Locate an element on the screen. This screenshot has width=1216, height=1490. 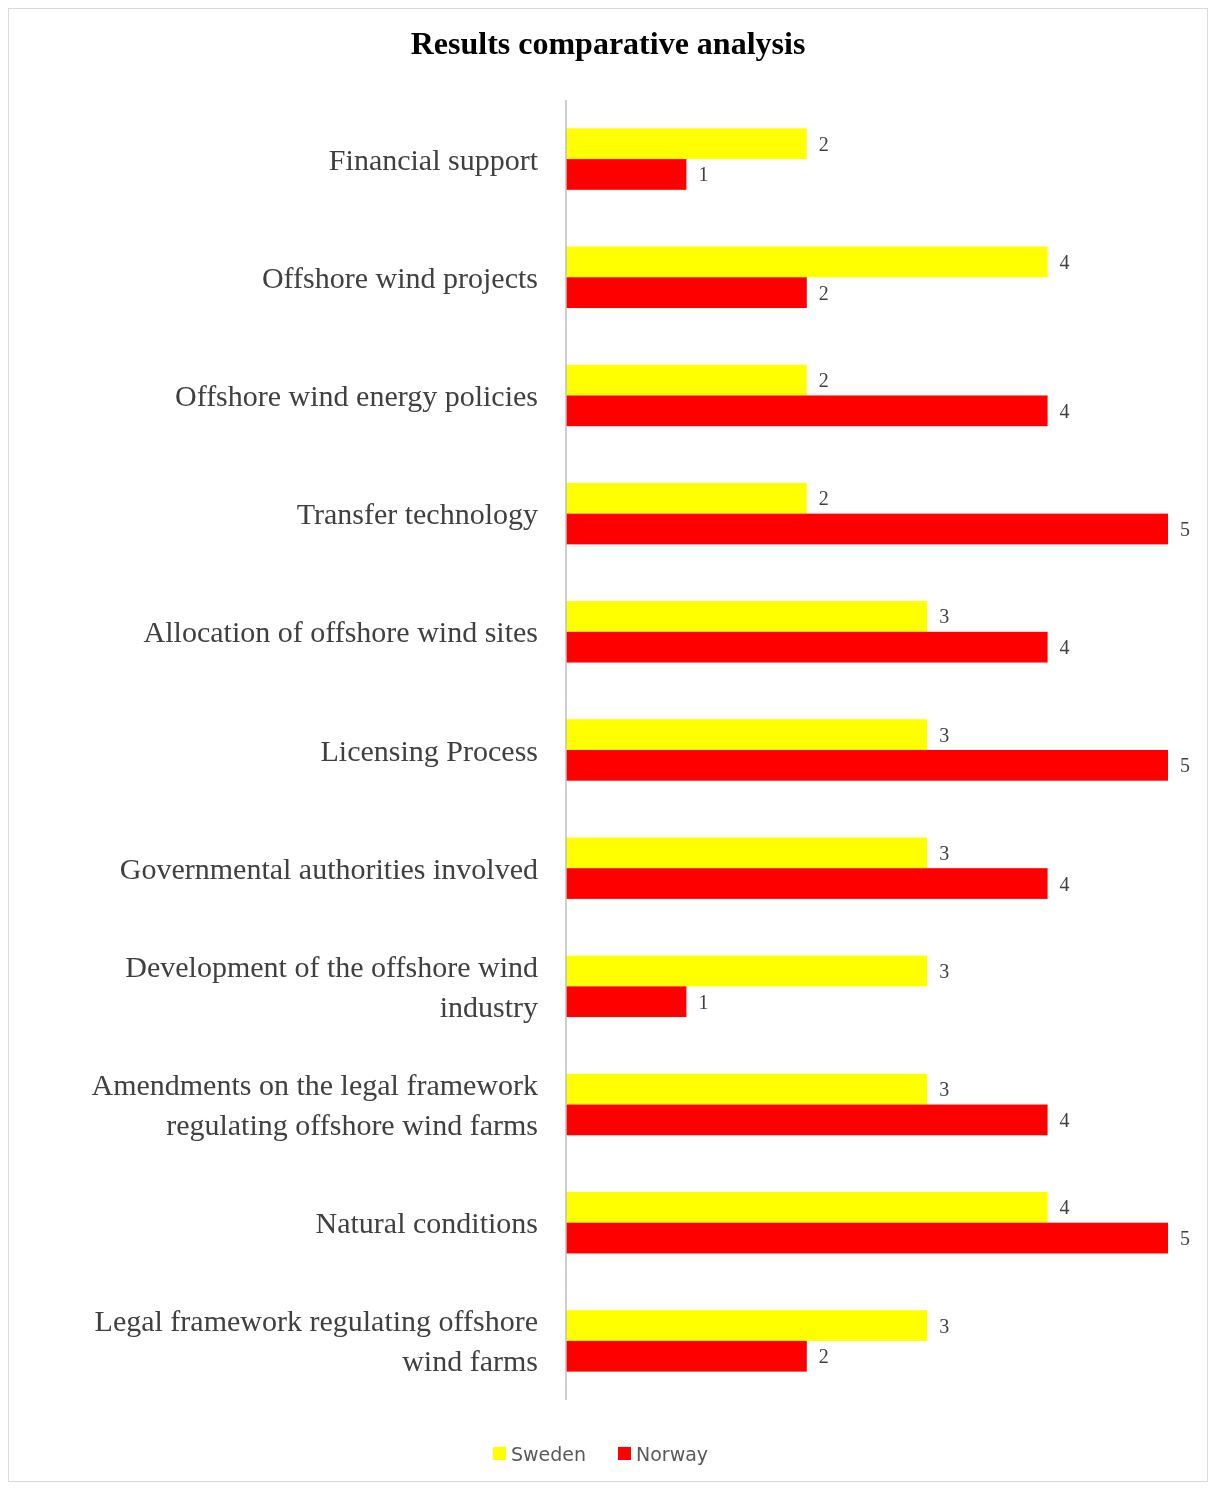
legend-label: Sweden is located at coordinates (549, 1454).